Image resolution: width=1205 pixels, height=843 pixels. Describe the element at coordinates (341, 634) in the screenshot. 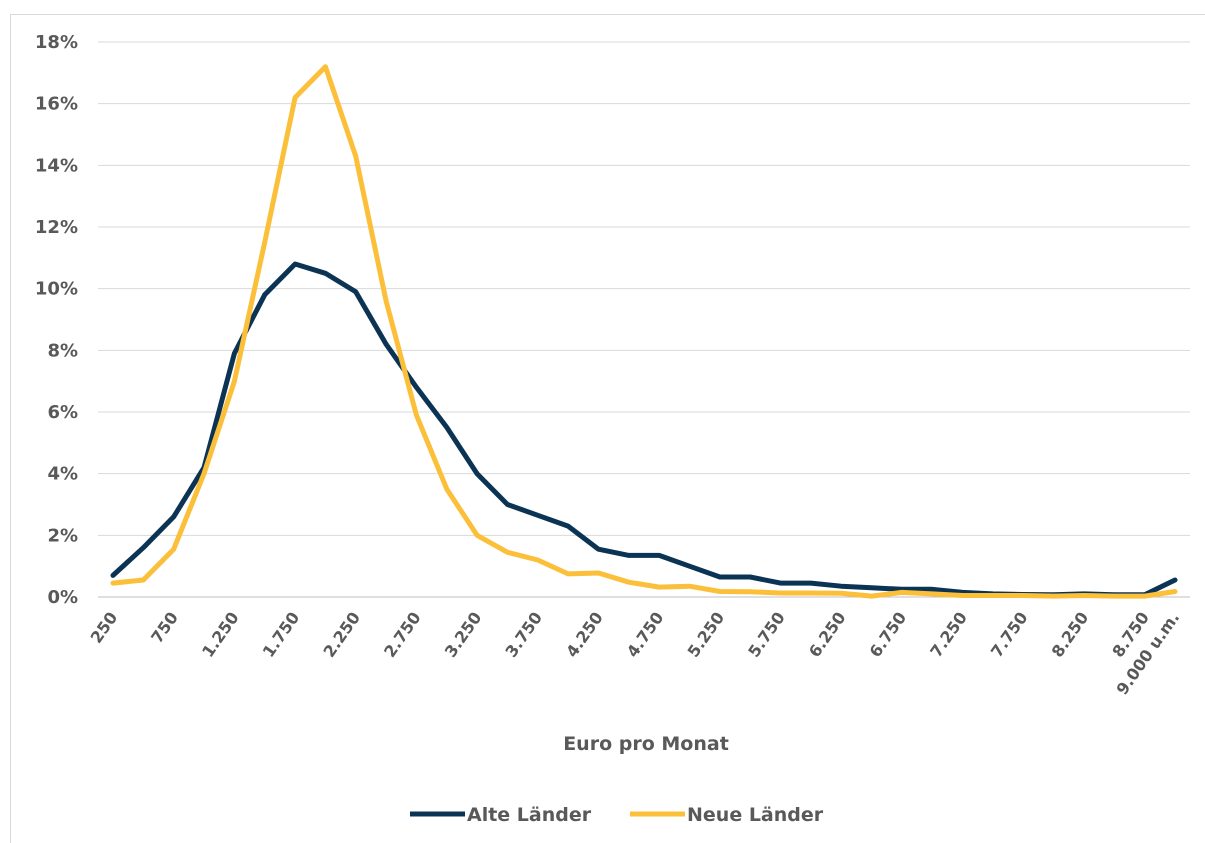

I see `x-tick-label: 2.250` at that location.